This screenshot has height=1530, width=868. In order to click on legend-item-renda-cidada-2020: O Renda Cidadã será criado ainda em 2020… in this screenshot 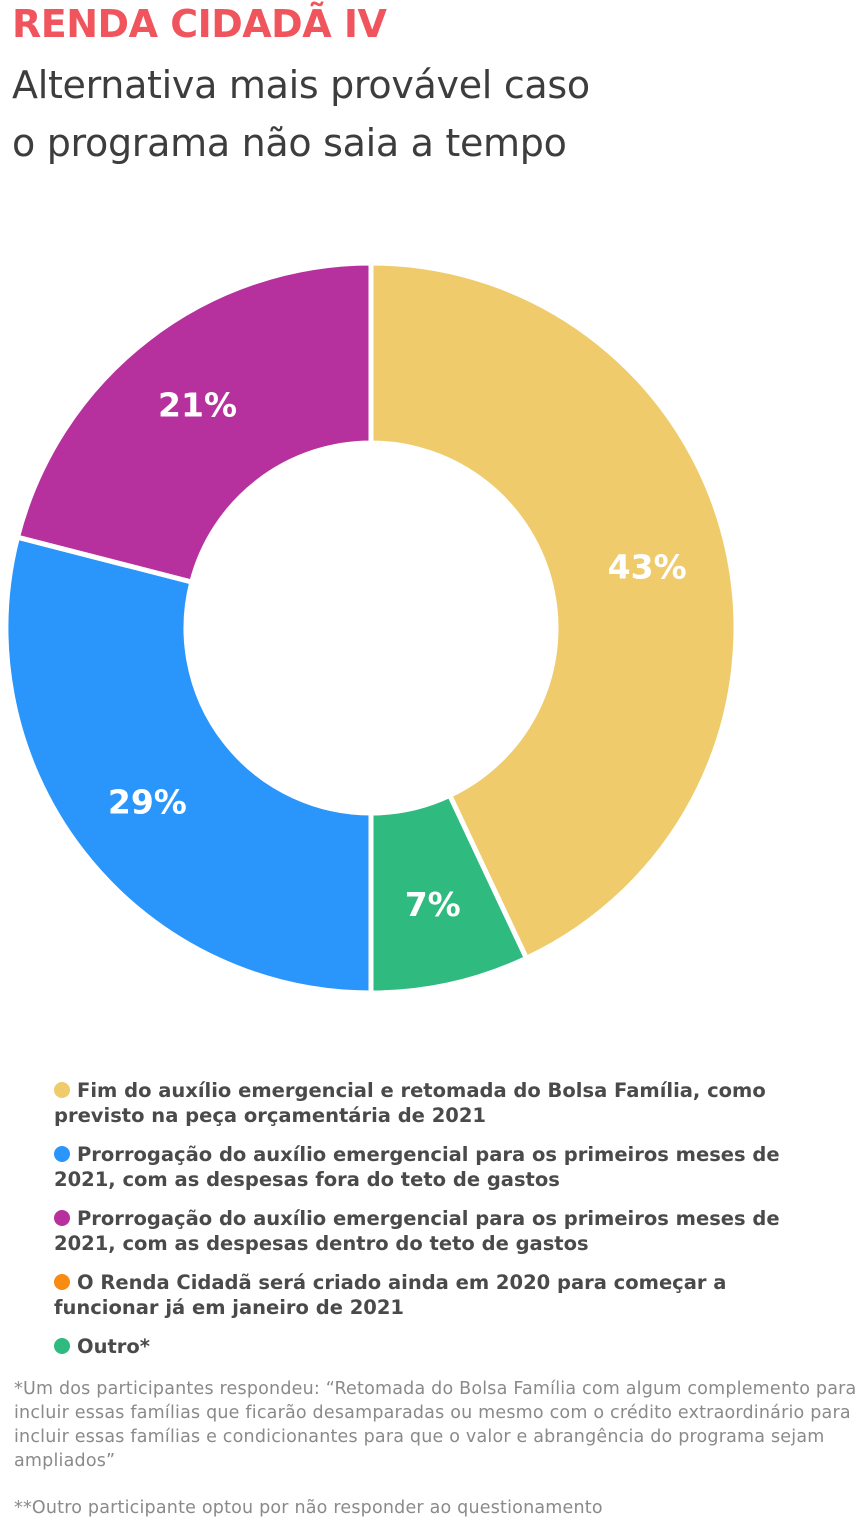, I will do `click(444, 1295)`.